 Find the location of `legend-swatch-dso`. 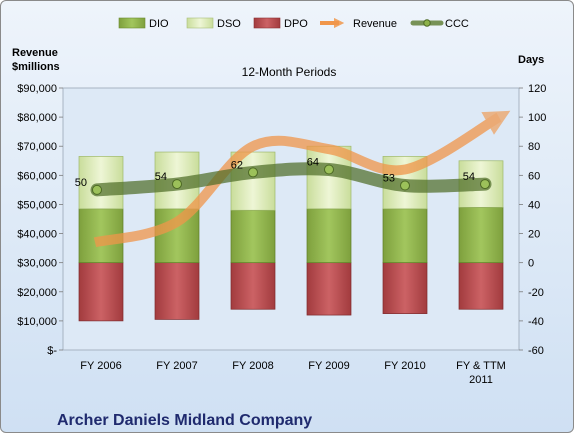

legend-swatch-dso is located at coordinates (200, 23).